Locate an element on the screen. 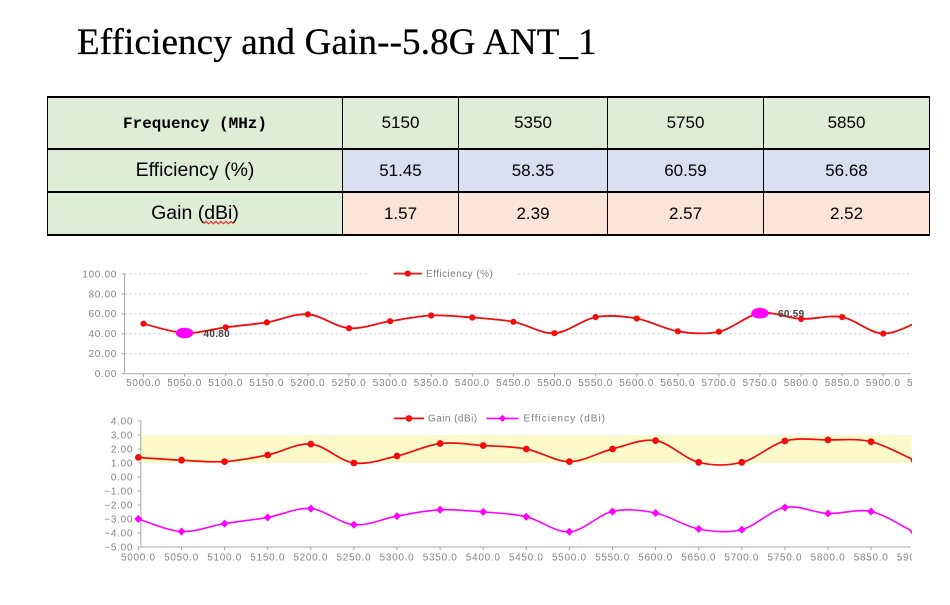 This screenshot has height=605, width=950. svg-text: 20.00 is located at coordinates (102, 354).